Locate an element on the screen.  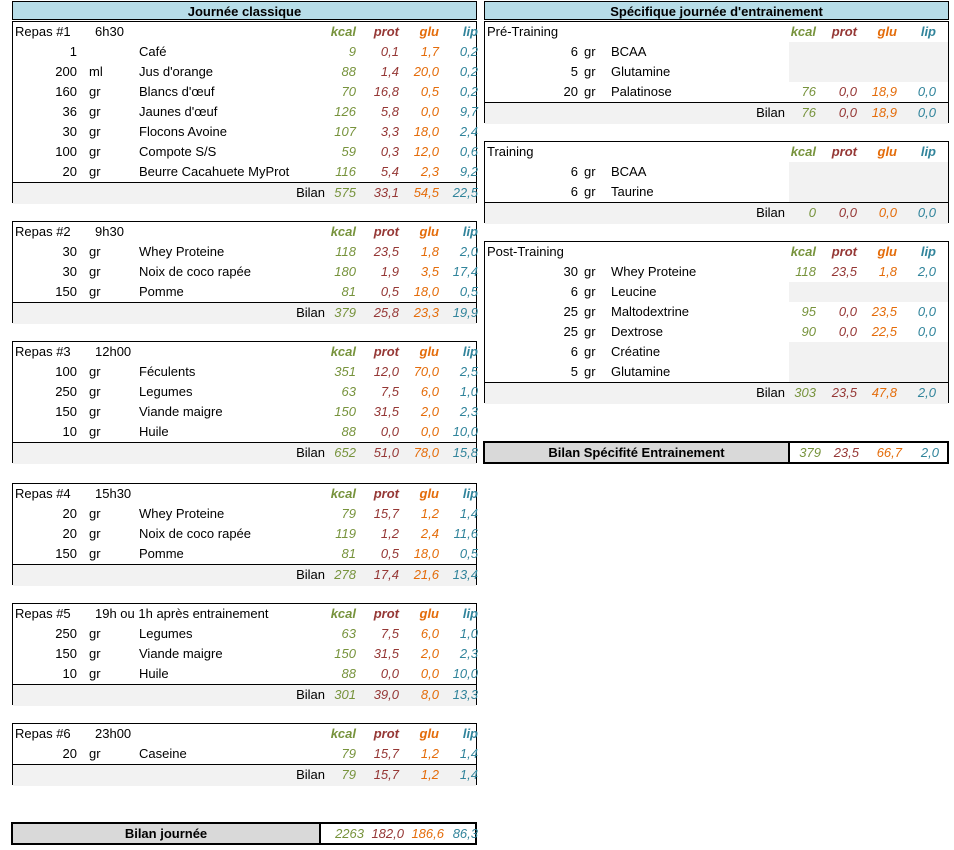
food-name: Pomme is located at coordinates (161, 291).